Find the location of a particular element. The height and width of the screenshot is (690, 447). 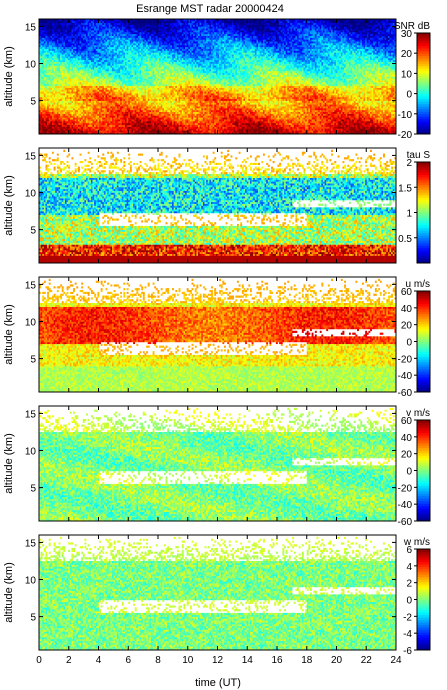

heatmap-snr is located at coordinates (217, 76).